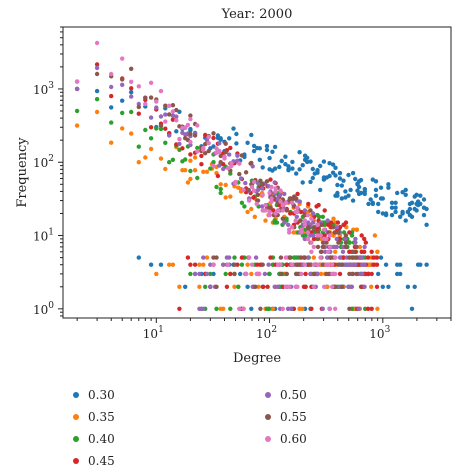  I want to click on x-tick-label: 102, so click(266, 333).